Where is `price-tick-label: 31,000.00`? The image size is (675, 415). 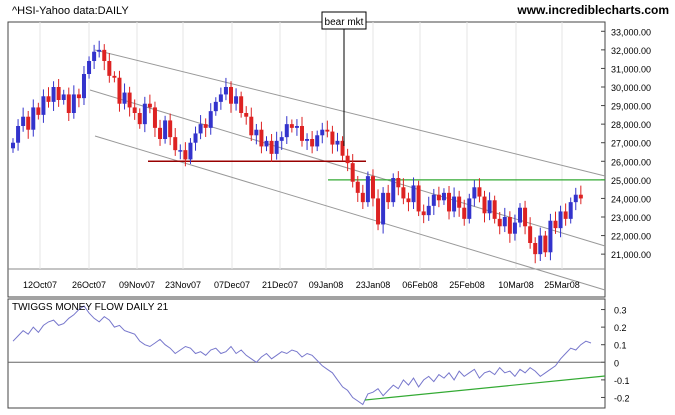 price-tick-label: 31,000.00 is located at coordinates (631, 69).